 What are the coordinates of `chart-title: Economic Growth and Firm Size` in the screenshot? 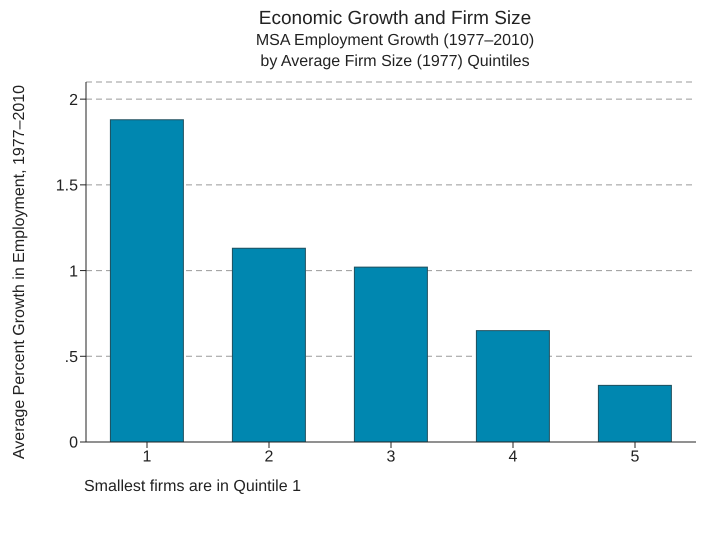 It's located at (395, 19).